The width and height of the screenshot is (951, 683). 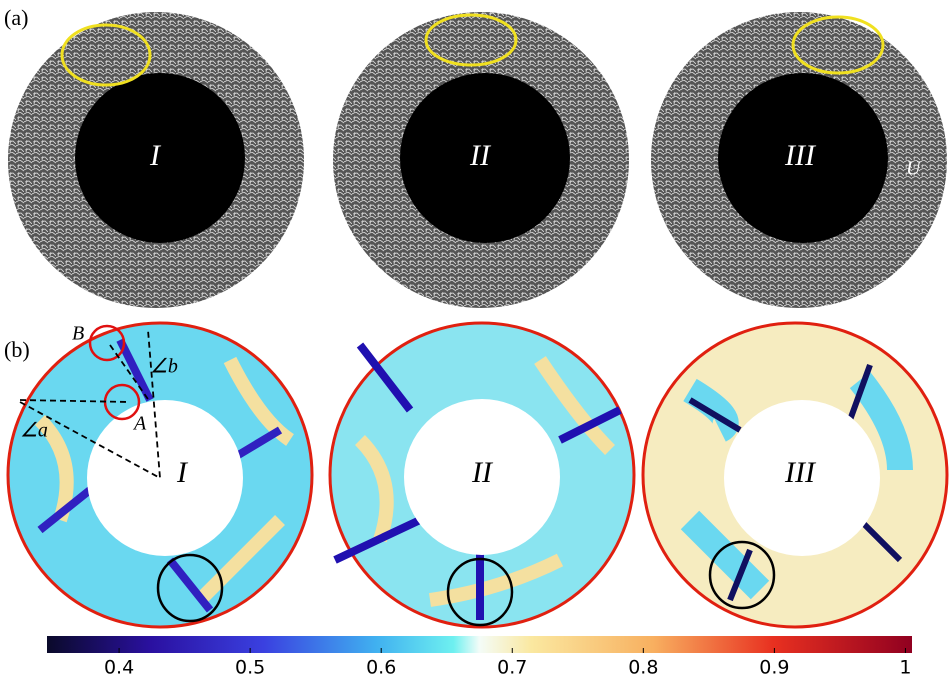 What do you see at coordinates (16, 17) in the screenshot?
I see `panel-label: (a)` at bounding box center [16, 17].